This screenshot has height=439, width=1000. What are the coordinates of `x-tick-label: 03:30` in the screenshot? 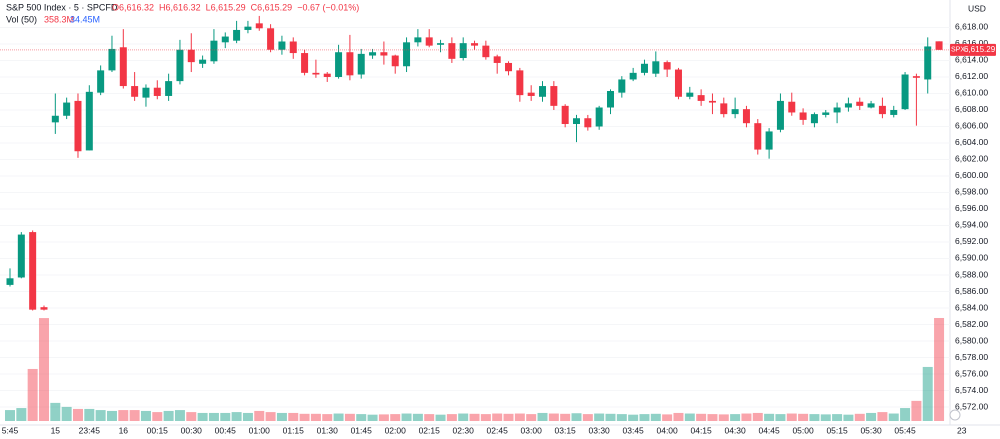 It's located at (600, 430).